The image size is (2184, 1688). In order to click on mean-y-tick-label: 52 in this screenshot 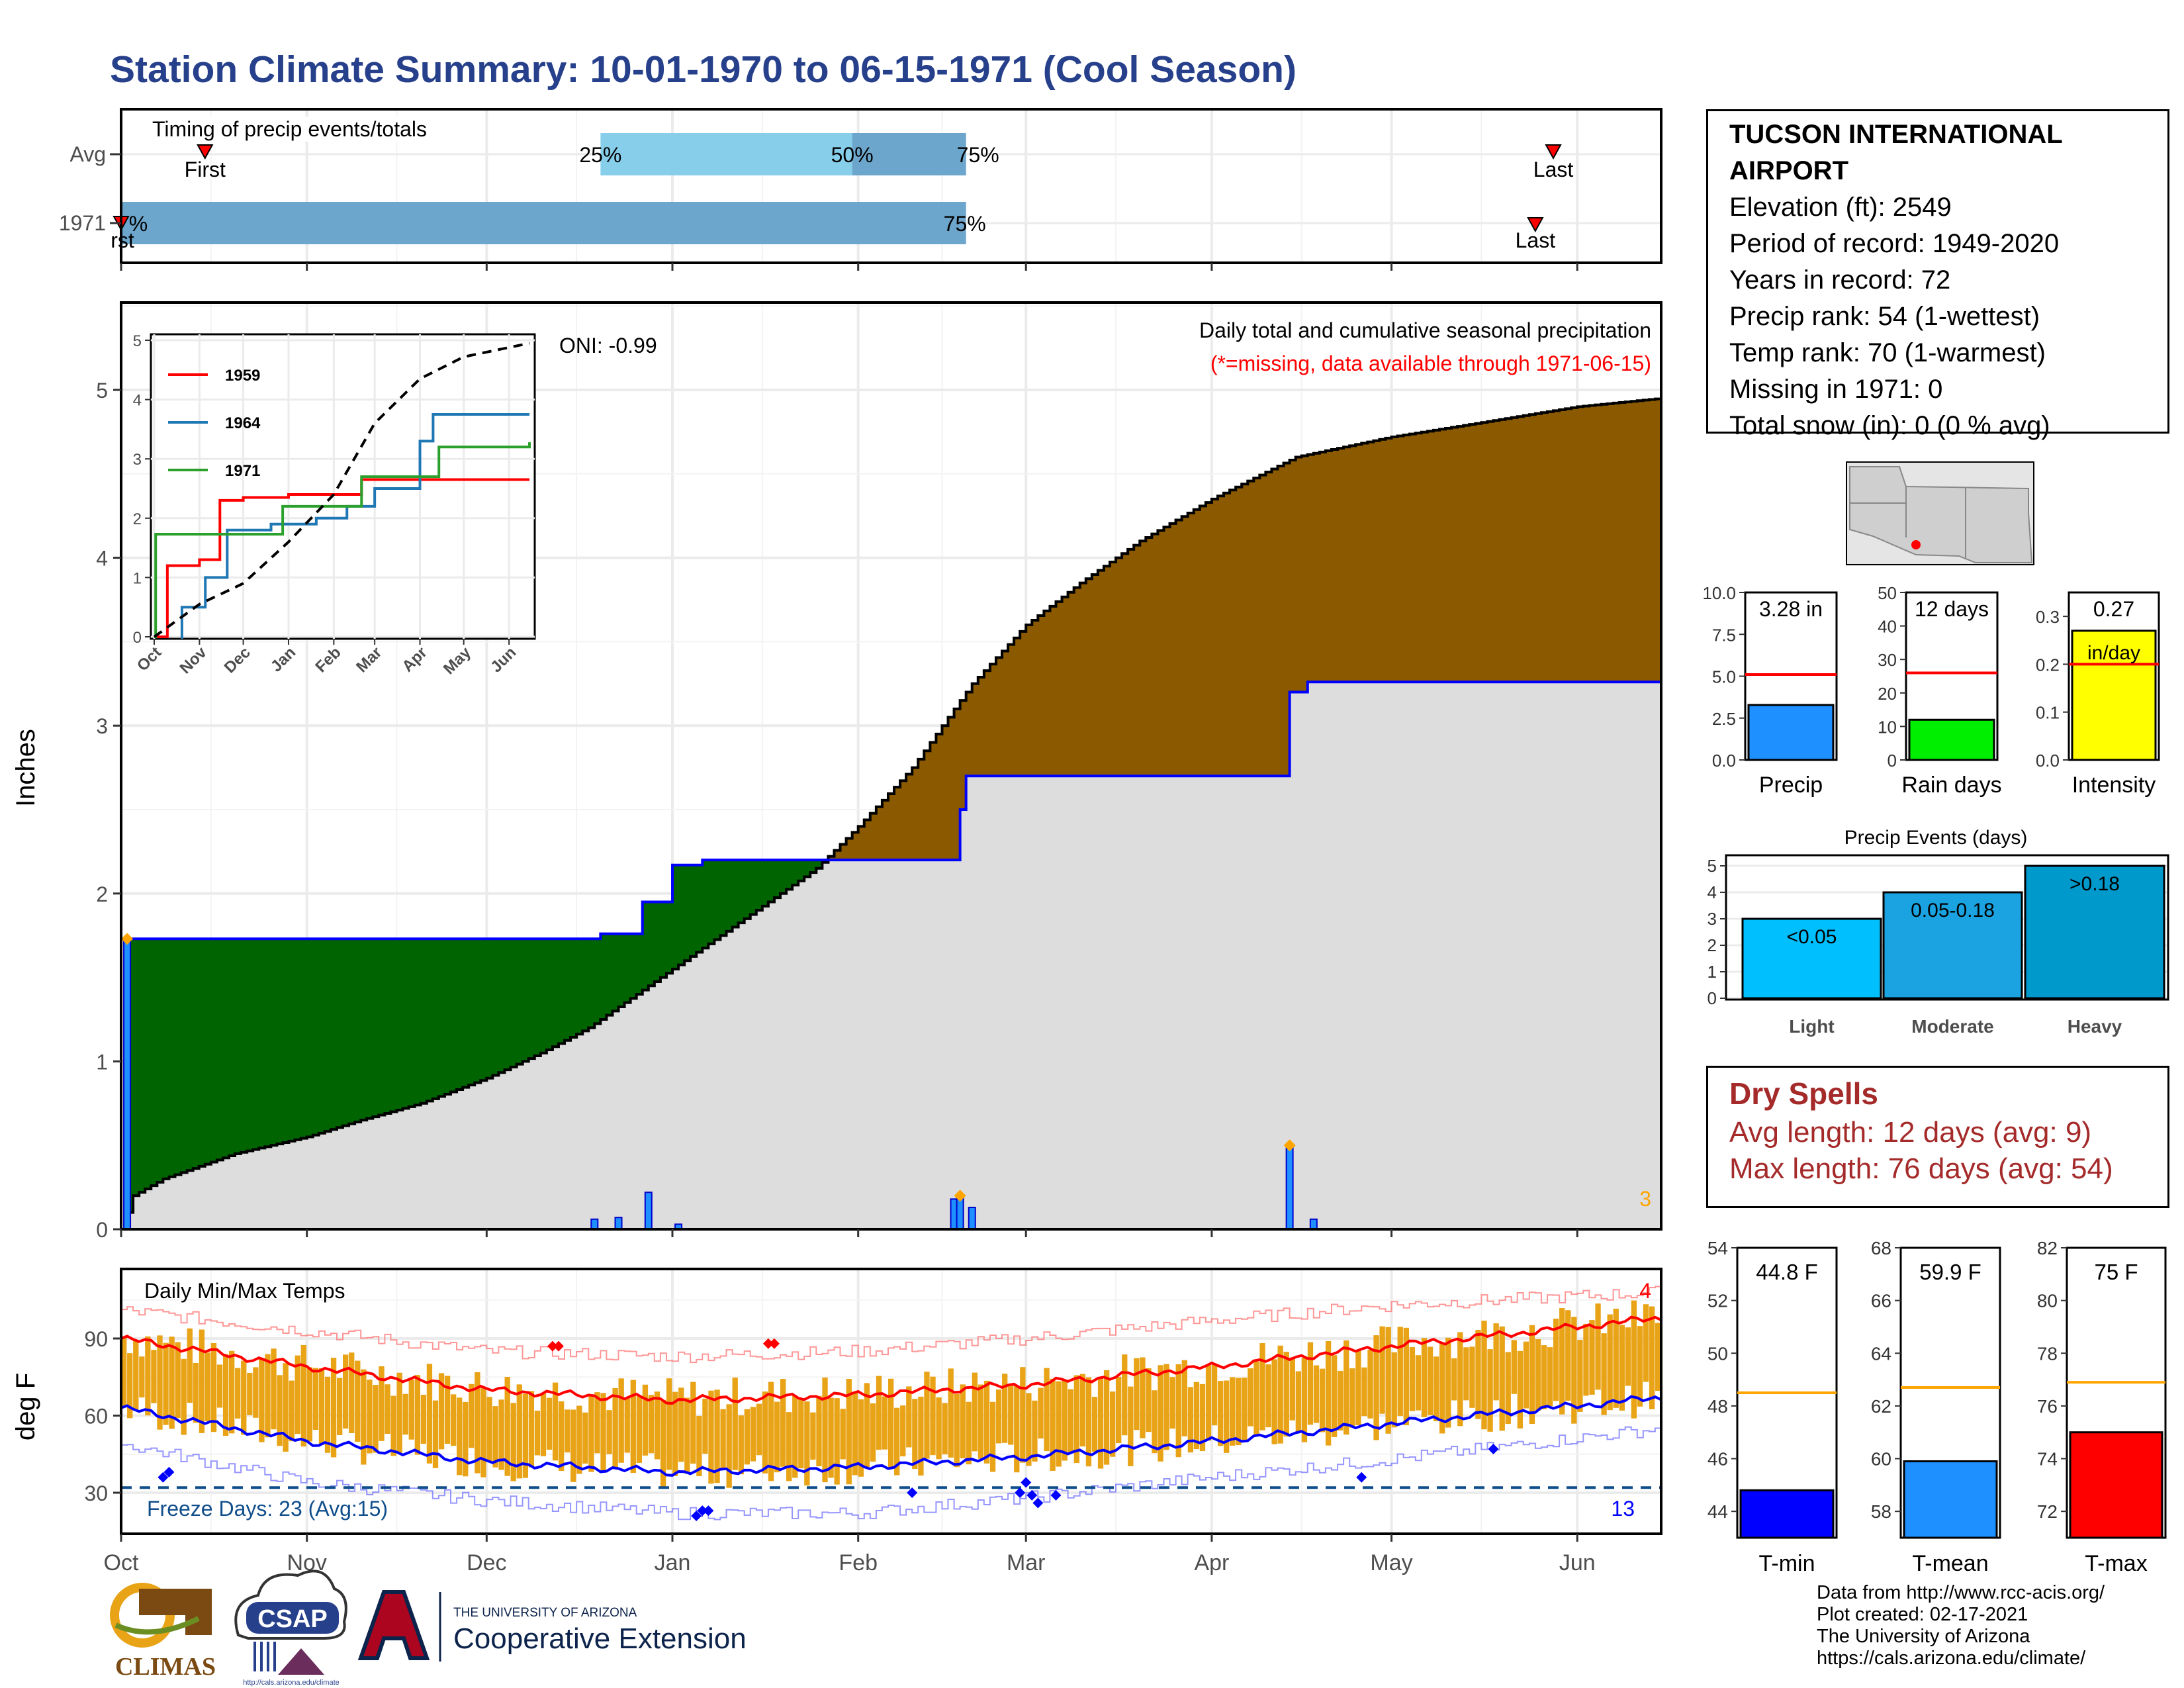, I will do `click(1718, 1301)`.